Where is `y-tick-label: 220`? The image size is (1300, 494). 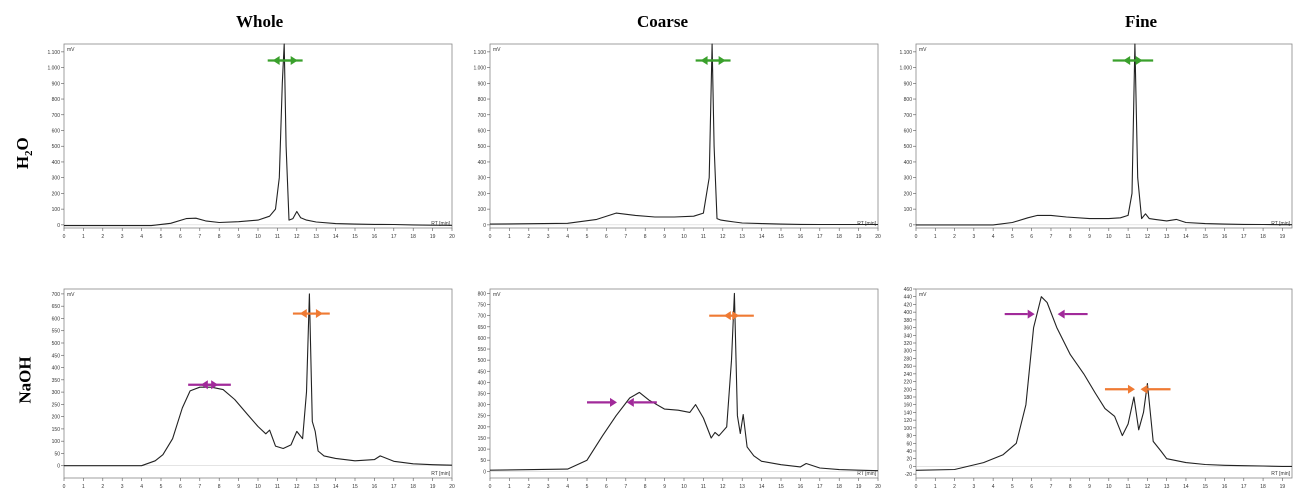 y-tick-label: 220 is located at coordinates (908, 383).